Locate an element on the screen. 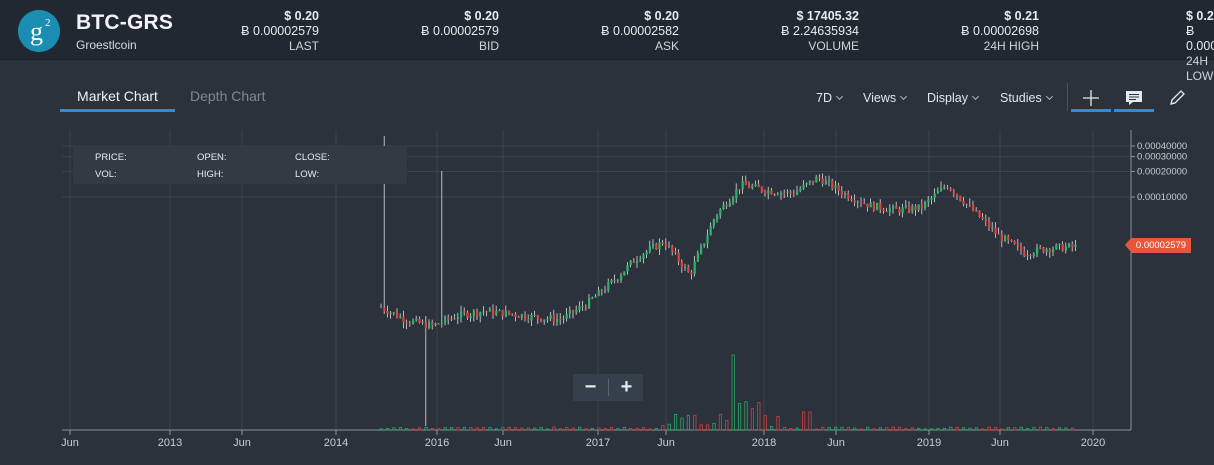  zoom-out-button: − is located at coordinates (590, 387).